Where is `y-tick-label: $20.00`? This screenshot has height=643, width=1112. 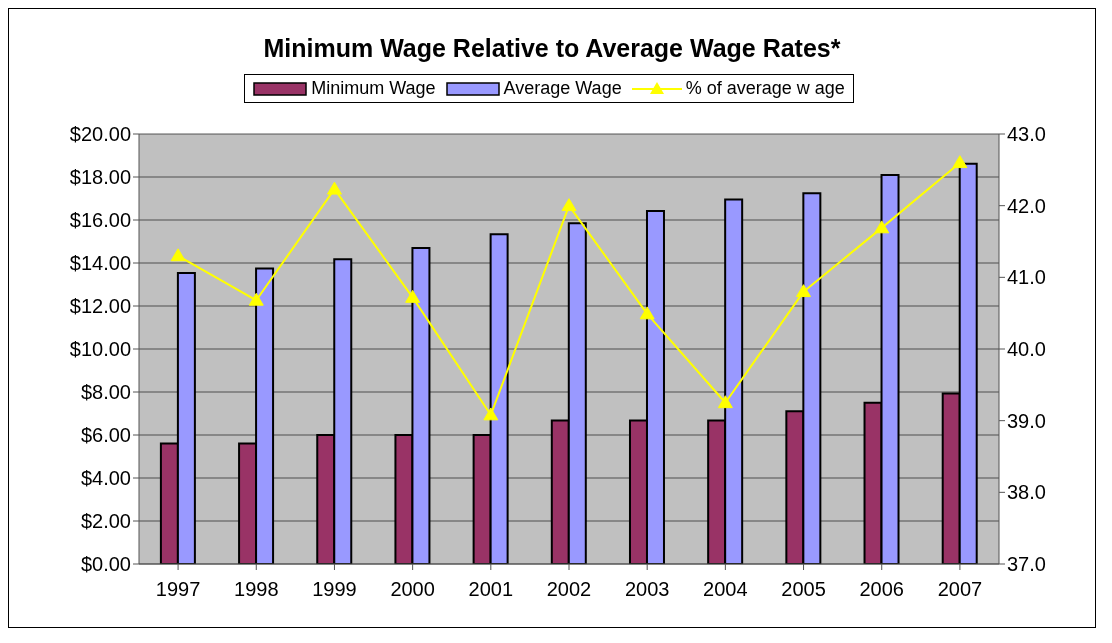 y-tick-label: $20.00 is located at coordinates (100, 134).